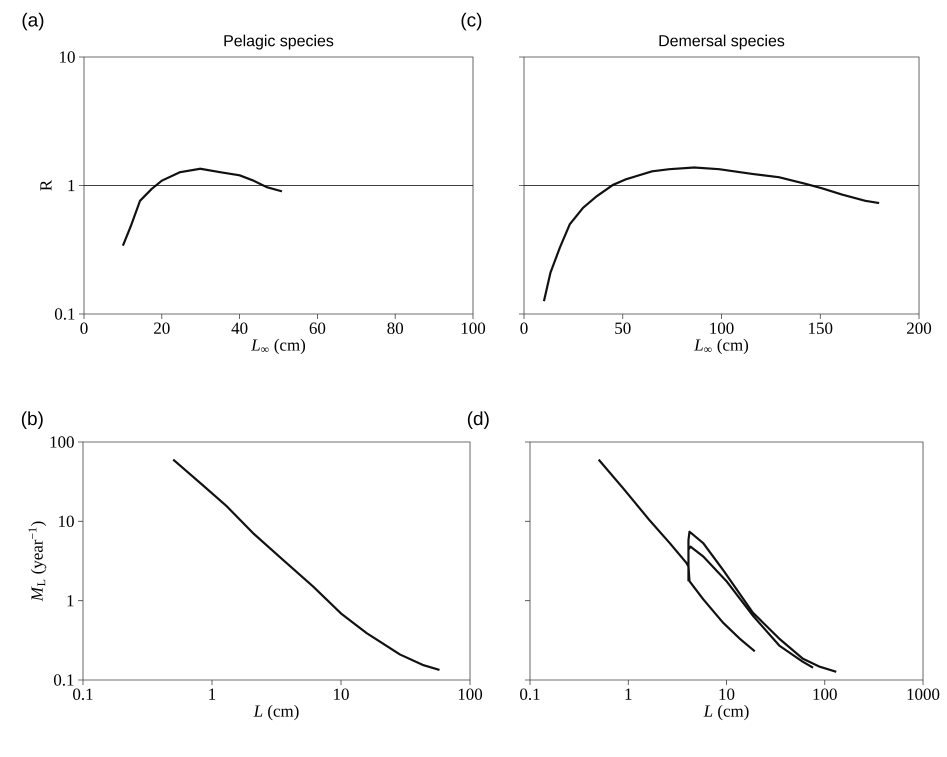  Describe the element at coordinates (62, 442) in the screenshot. I see `y-tick-label: 100` at that location.